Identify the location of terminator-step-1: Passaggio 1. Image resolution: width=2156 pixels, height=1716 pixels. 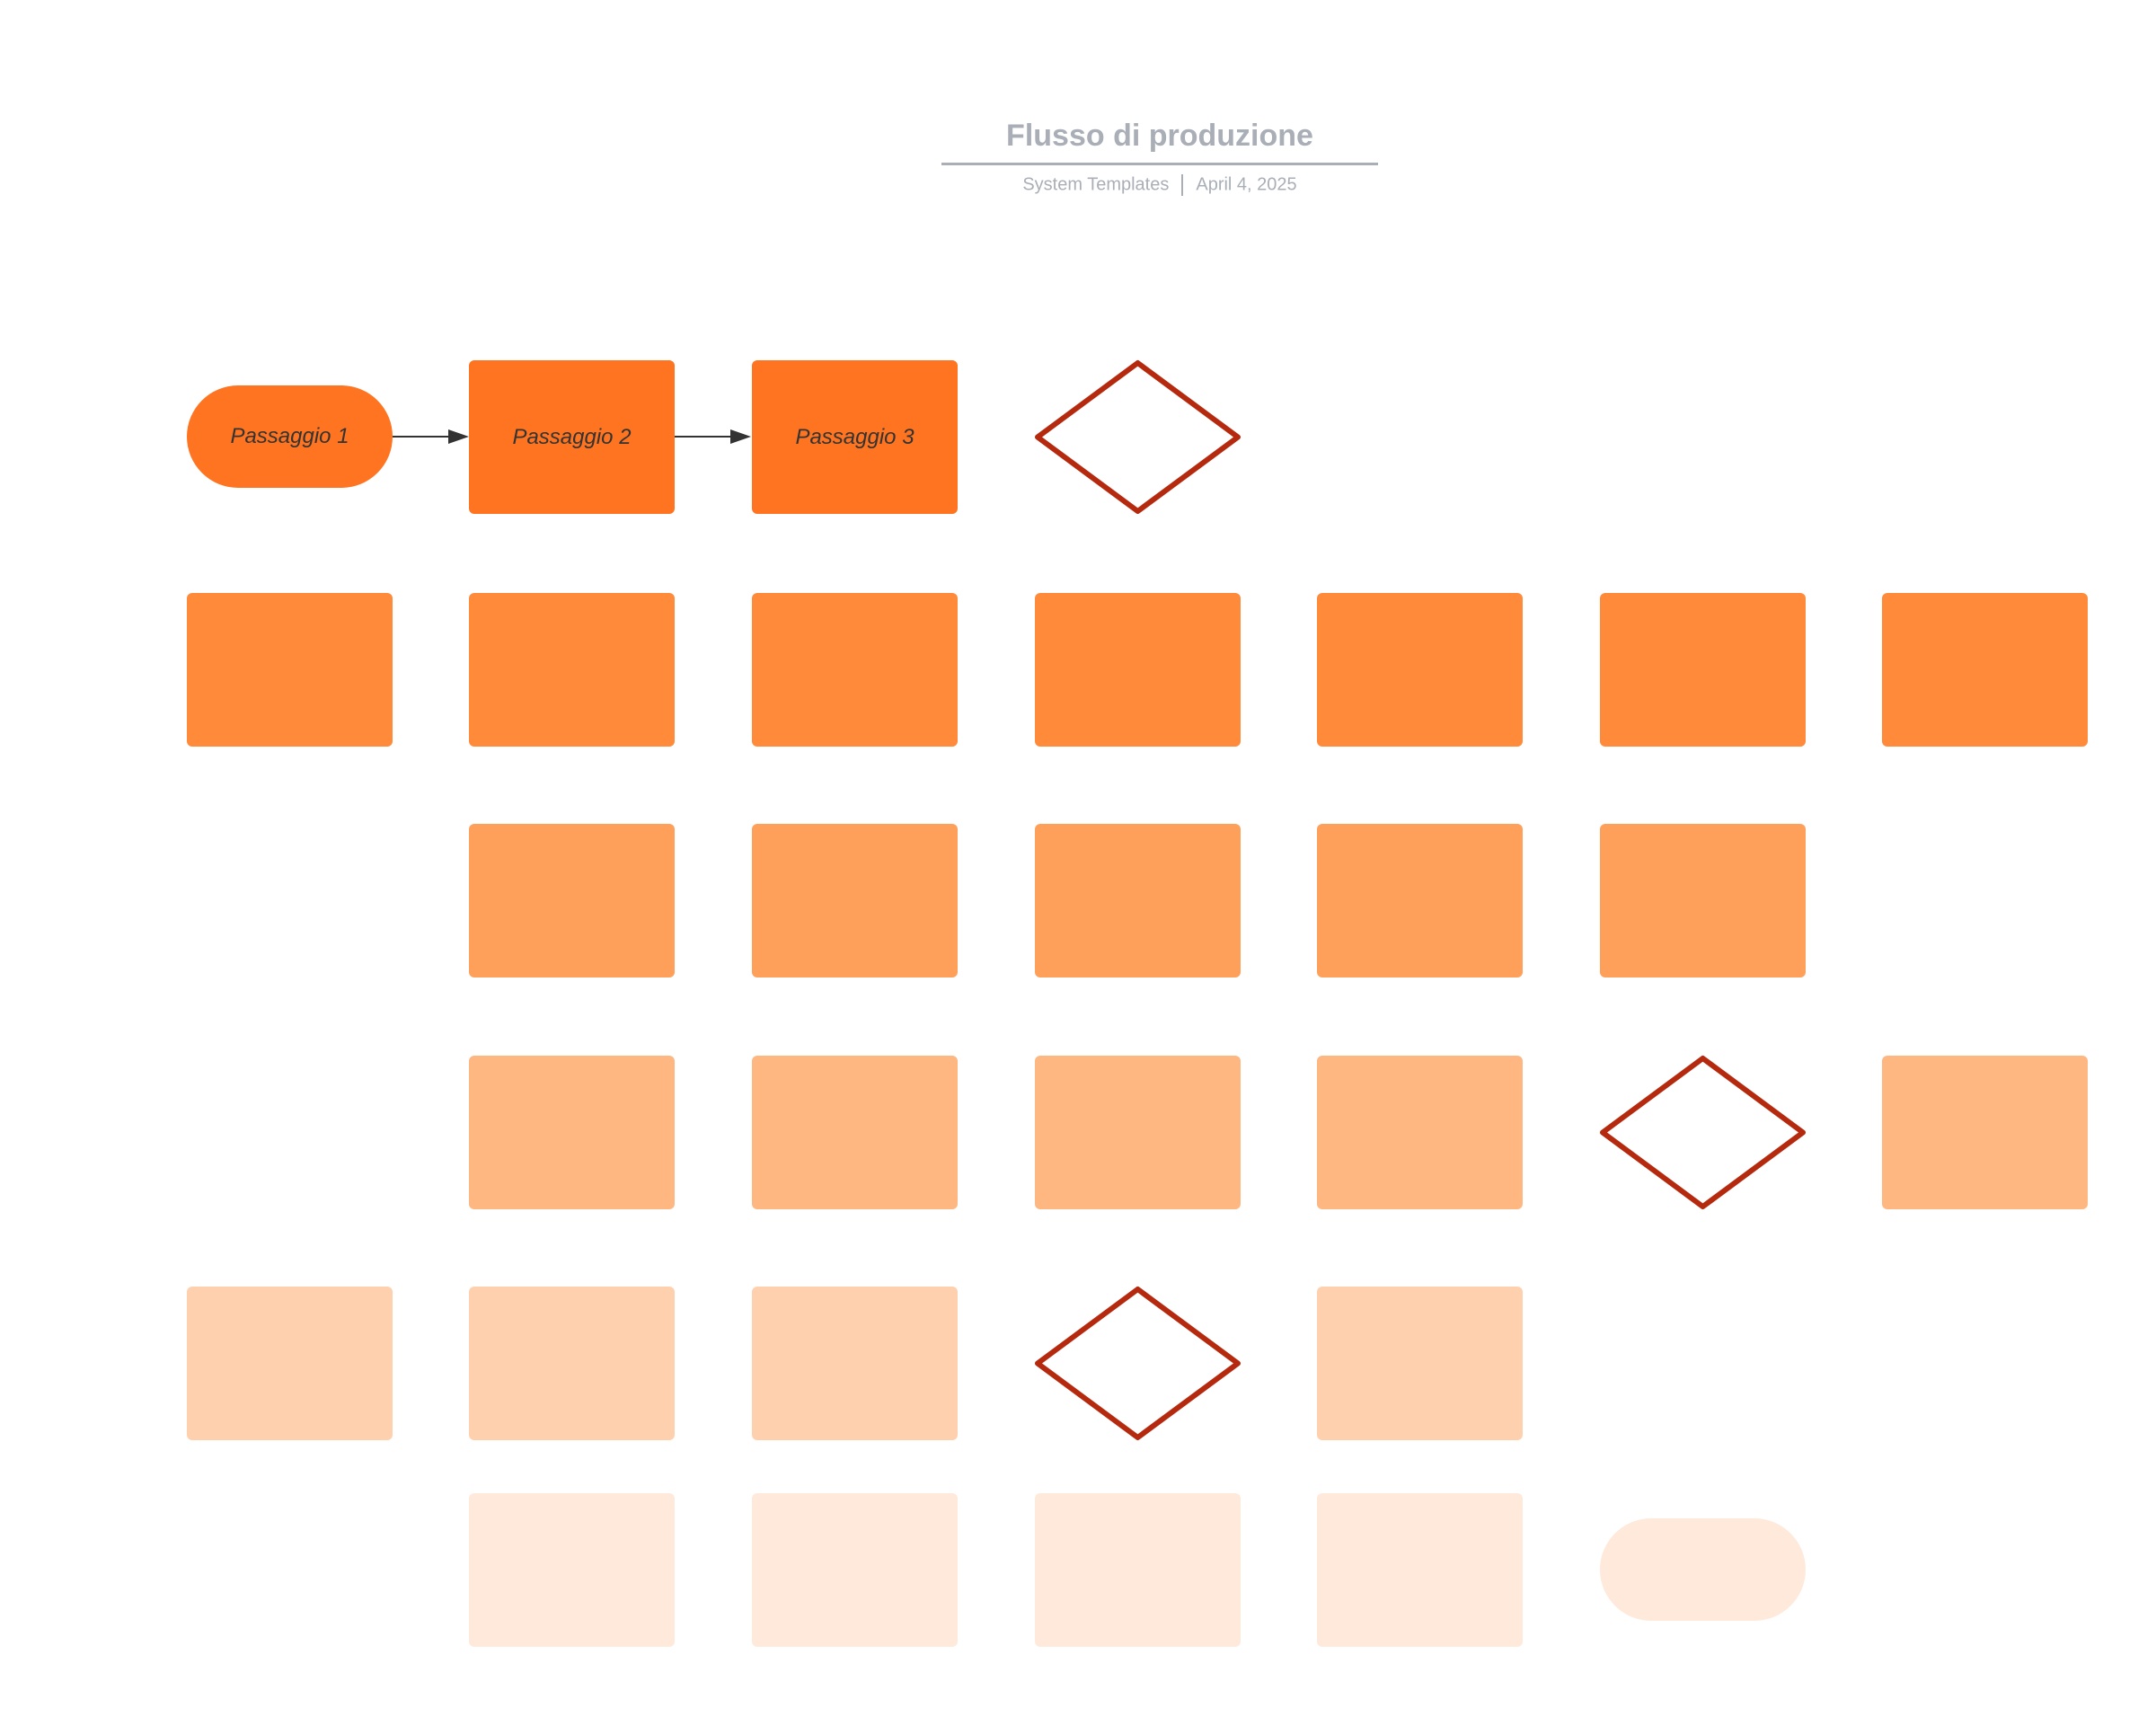
(290, 436).